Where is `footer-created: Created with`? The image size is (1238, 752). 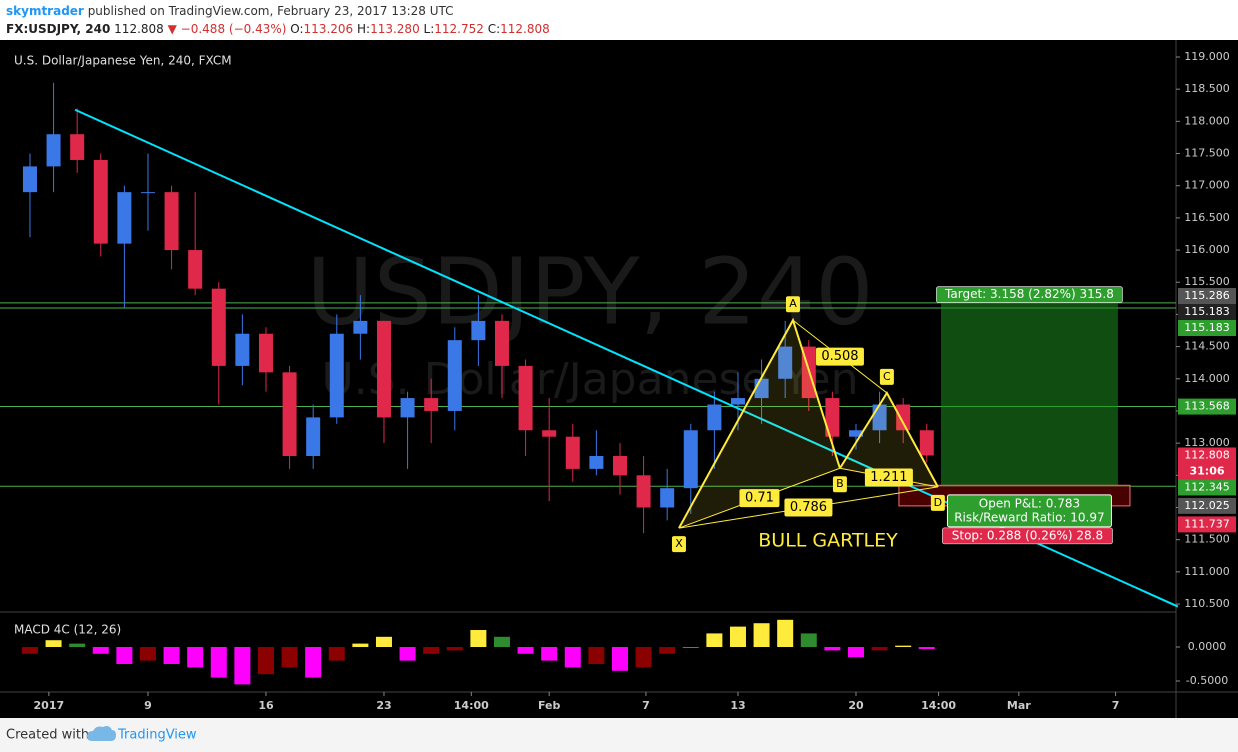 footer-created: Created with is located at coordinates (47, 735).